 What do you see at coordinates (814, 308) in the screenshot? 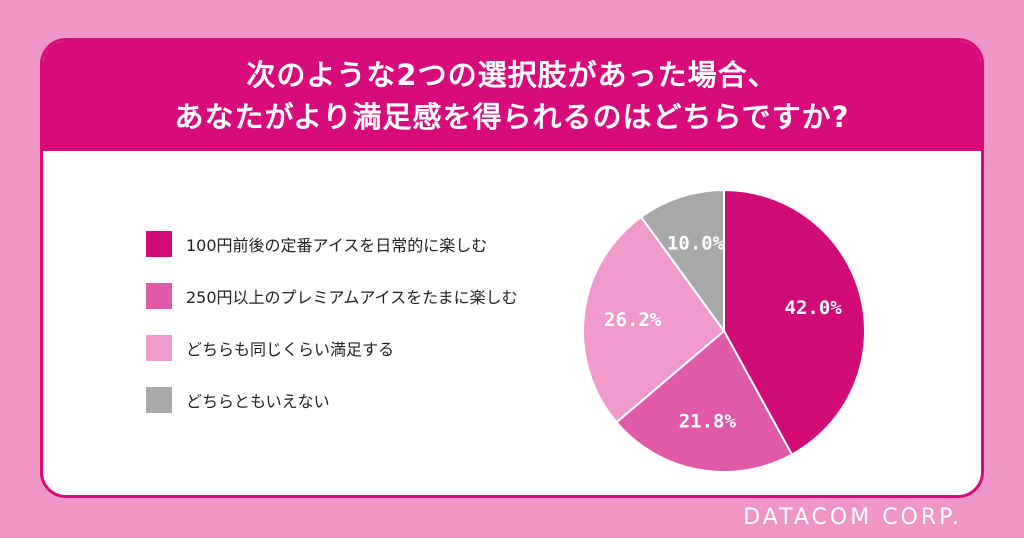
I see `slice-value-label: 42.0%` at bounding box center [814, 308].